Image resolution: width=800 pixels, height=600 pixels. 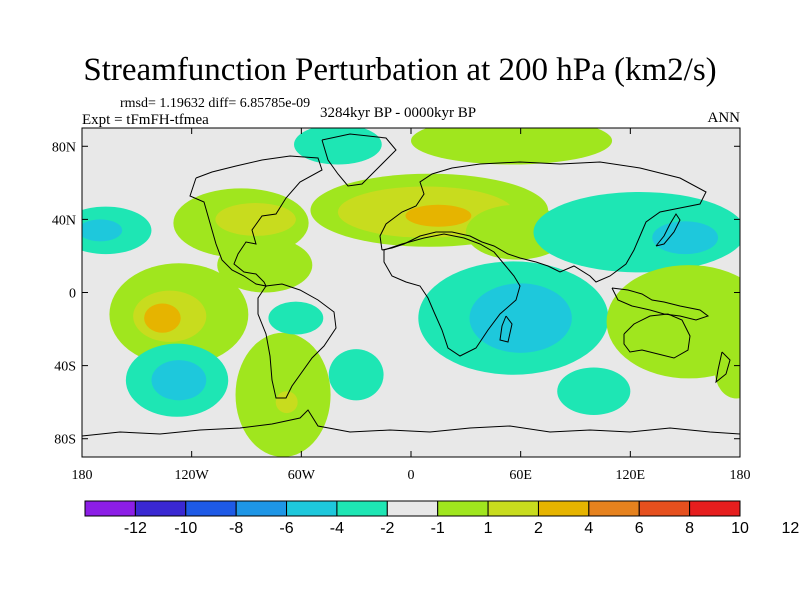 What do you see at coordinates (64, 220) in the screenshot?
I see `y-tick-label: 40N` at bounding box center [64, 220].